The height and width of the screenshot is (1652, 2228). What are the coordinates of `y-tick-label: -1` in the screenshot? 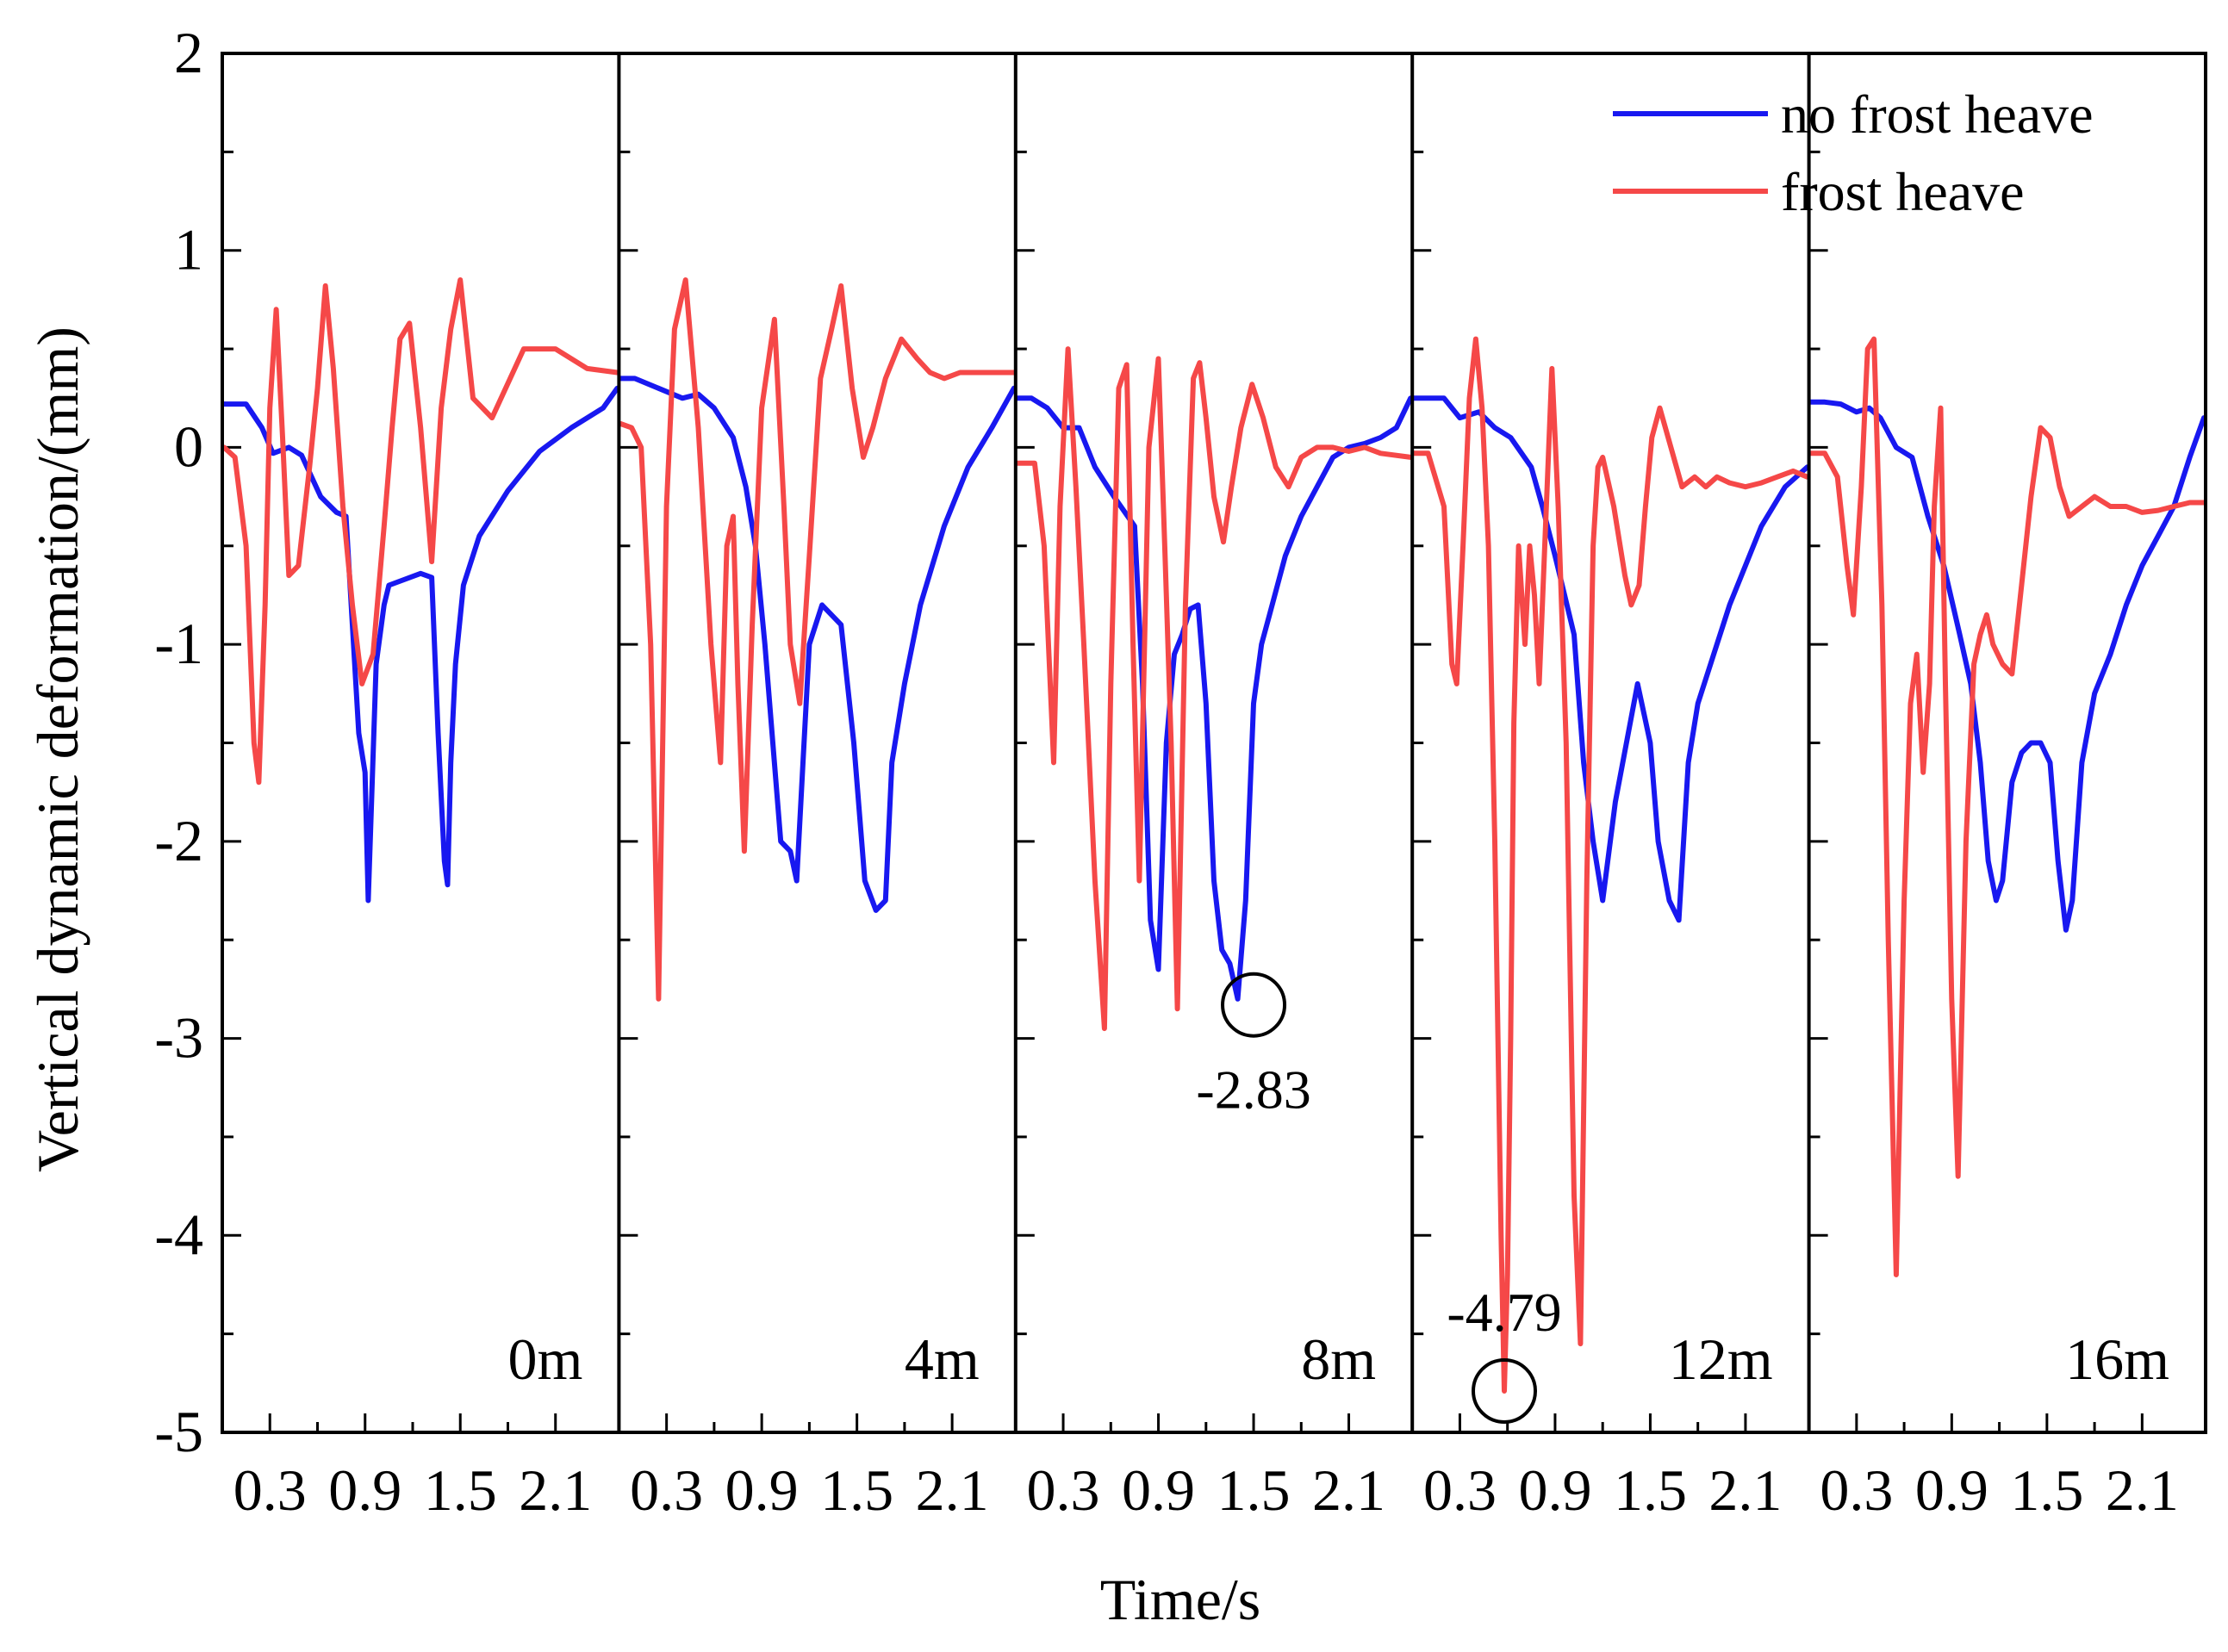 It's located at (179, 643).